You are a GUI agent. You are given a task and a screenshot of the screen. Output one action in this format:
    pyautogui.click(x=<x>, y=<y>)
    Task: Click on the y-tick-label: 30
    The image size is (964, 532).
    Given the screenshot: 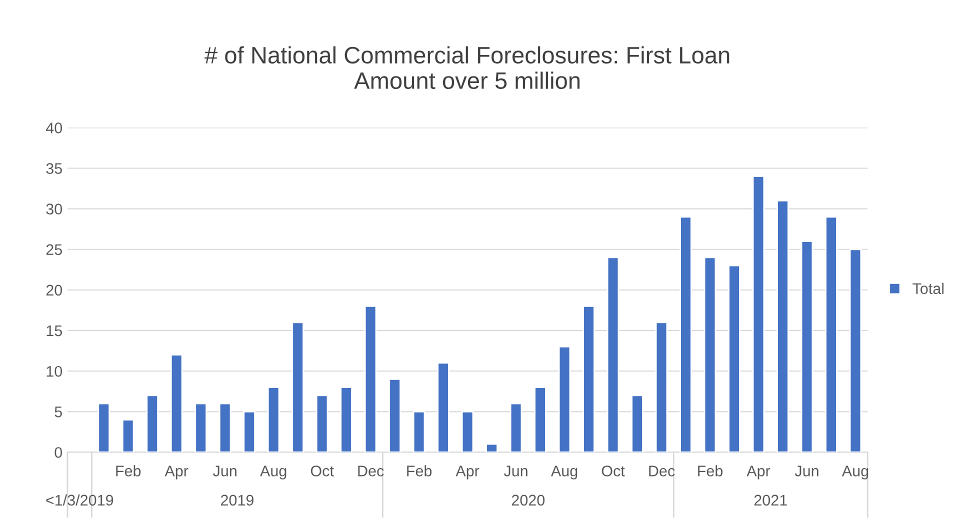 What is the action you would take?
    pyautogui.click(x=54, y=209)
    